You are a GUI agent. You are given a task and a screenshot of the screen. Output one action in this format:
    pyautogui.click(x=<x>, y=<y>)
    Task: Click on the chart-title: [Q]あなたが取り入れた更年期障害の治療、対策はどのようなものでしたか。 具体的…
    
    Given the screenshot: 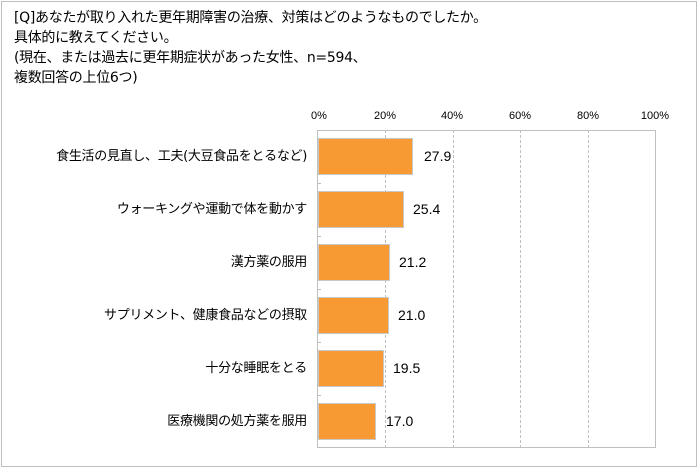 What is the action you would take?
    pyautogui.click(x=250, y=48)
    